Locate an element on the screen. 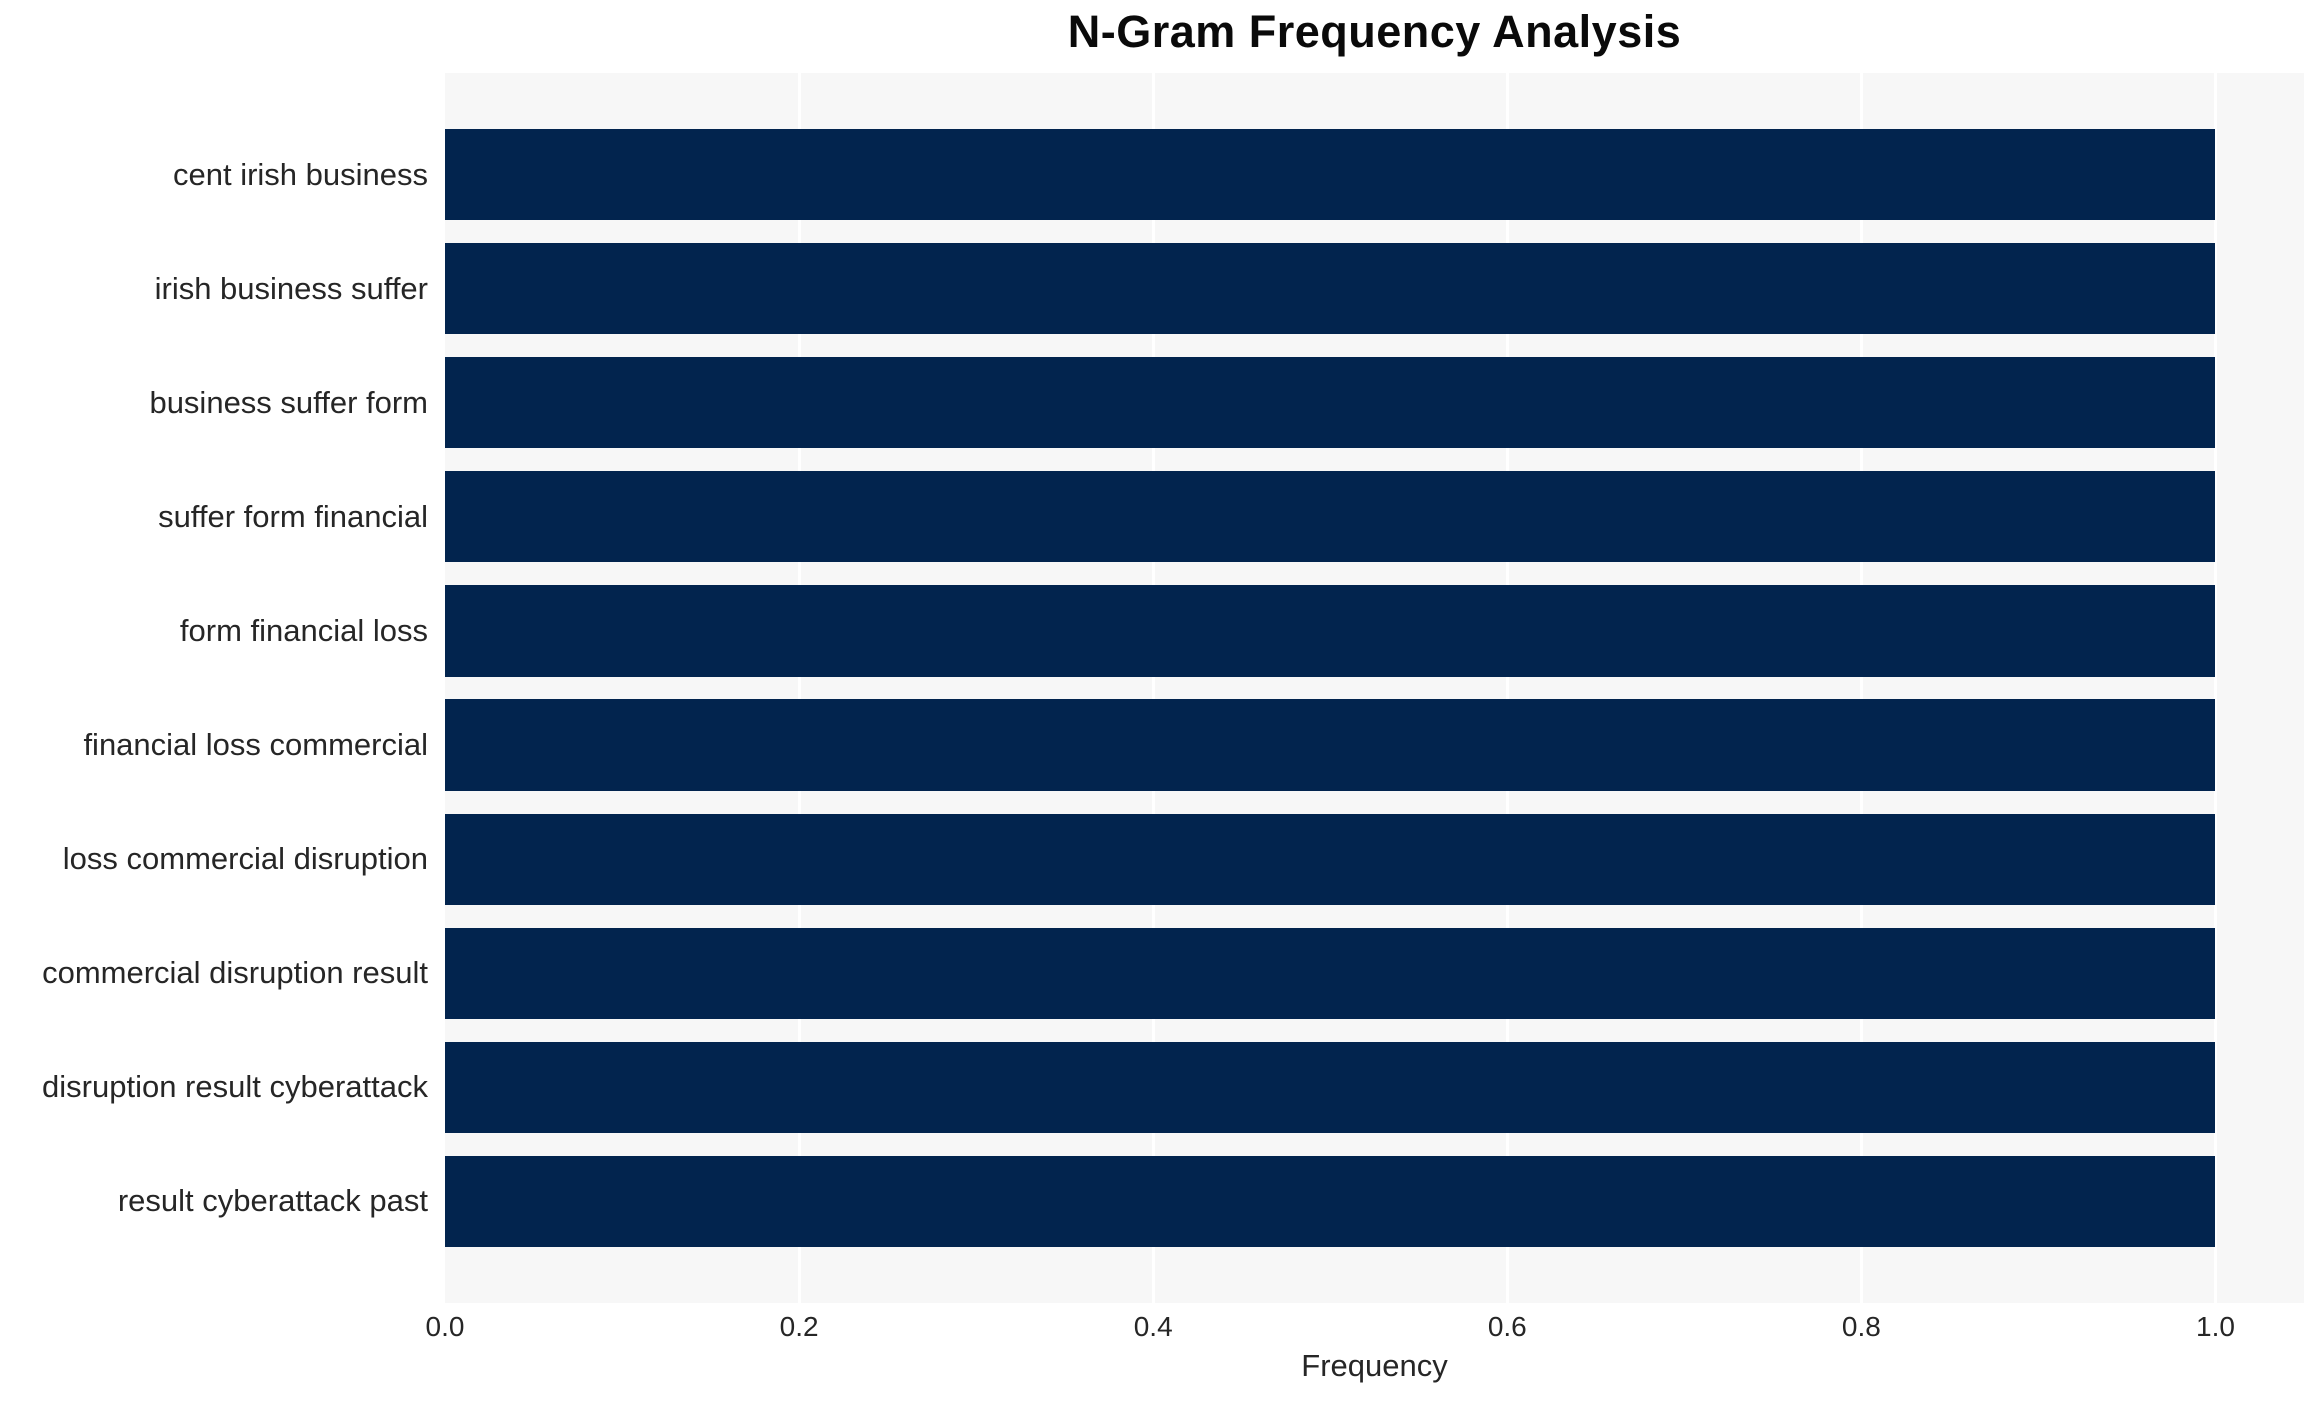 Image resolution: width=2324 pixels, height=1402 pixels. y-tick-label-6: loss commercial disruption is located at coordinates (245, 859).